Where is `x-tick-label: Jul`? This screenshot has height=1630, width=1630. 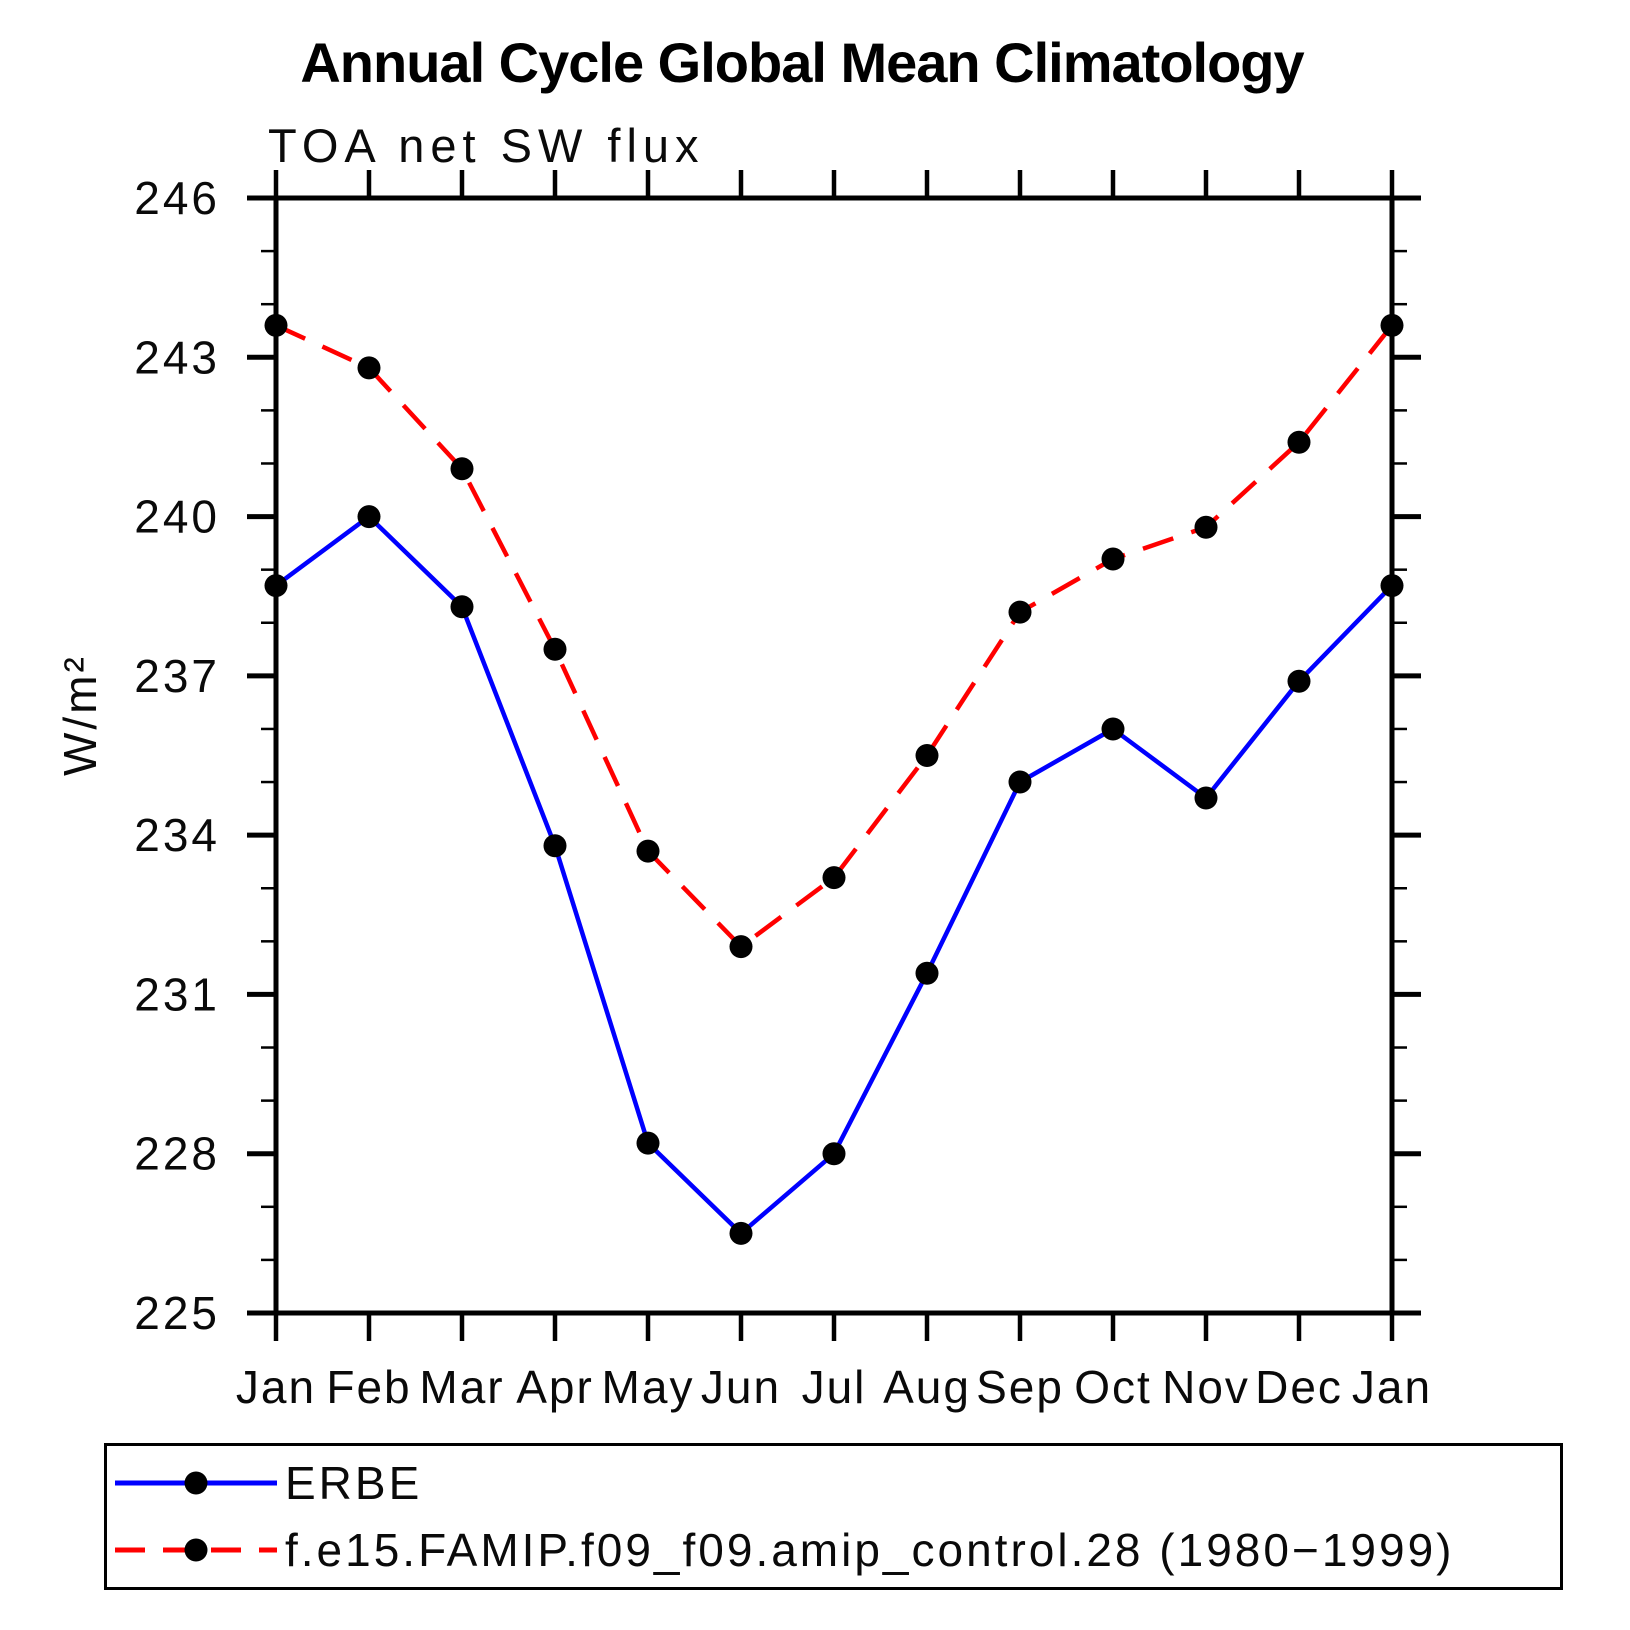 x-tick-label: Jul is located at coordinates (834, 1387).